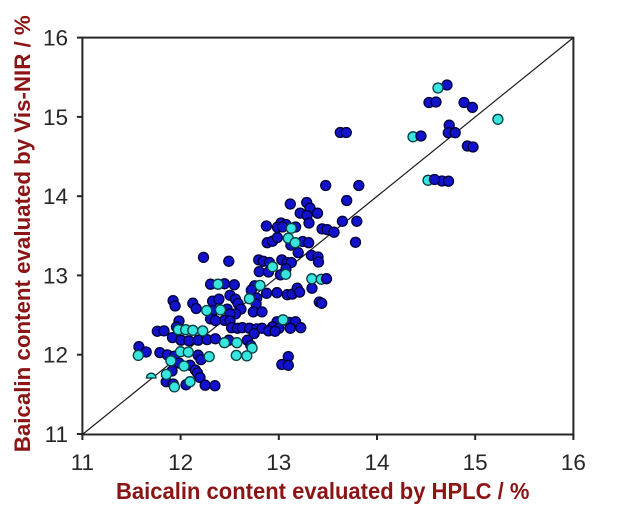 This screenshot has width=632, height=511. What do you see at coordinates (322, 491) in the screenshot?
I see `svg-text:Baicalin content evaluated by: Baicalin content evaluated by HPLC / %` at bounding box center [322, 491].